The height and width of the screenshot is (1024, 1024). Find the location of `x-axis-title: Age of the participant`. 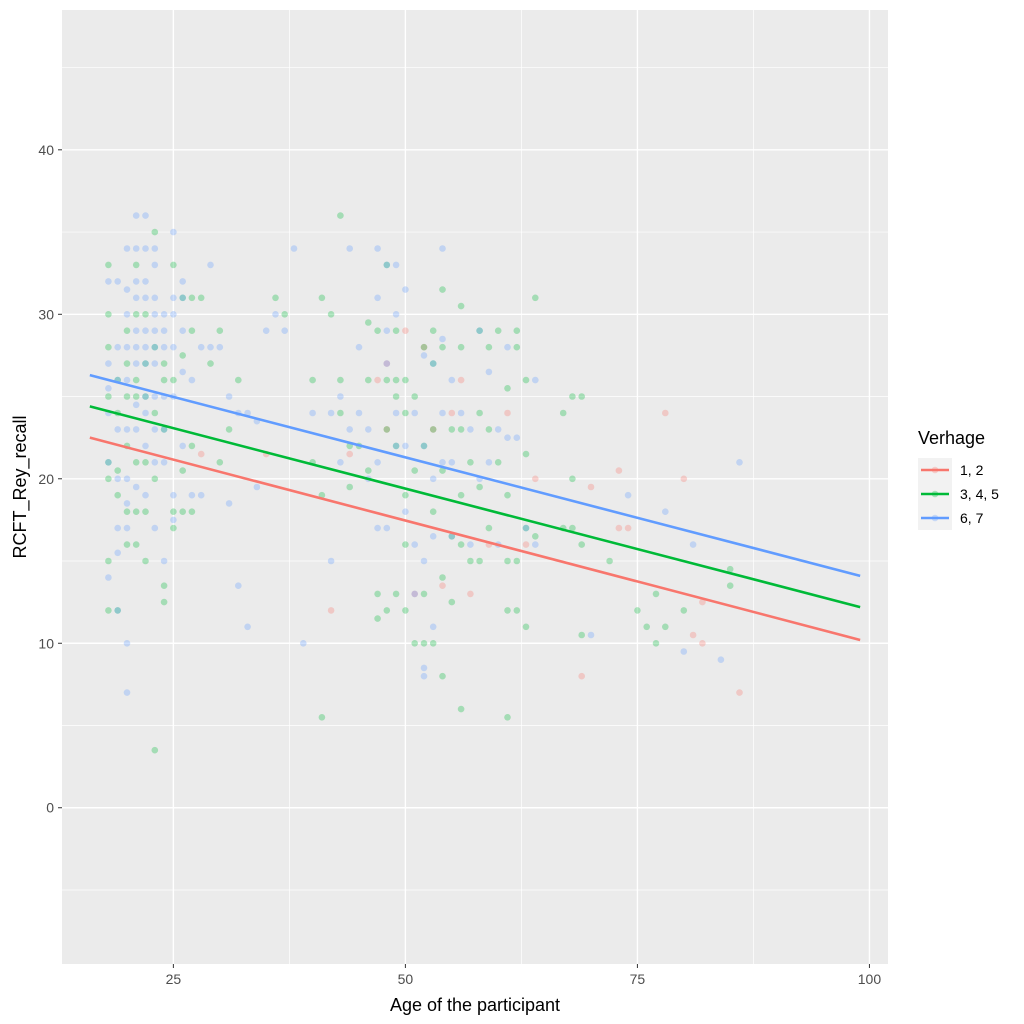

x-axis-title: Age of the participant is located at coordinates (475, 1005).